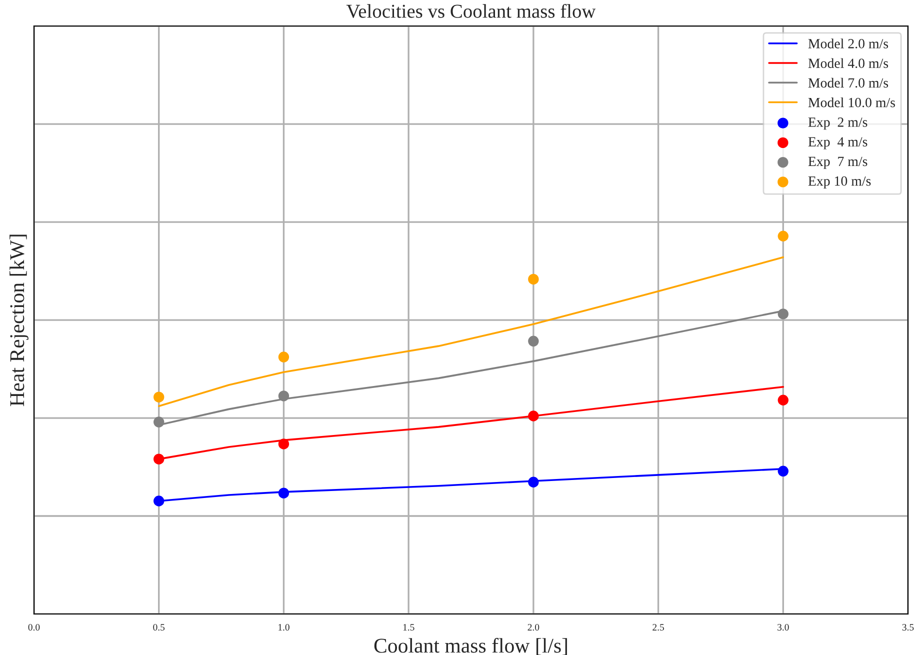 This screenshot has height=655, width=919. I want to click on y-axis-title: Heat Rejection [kW], so click(19, 320).